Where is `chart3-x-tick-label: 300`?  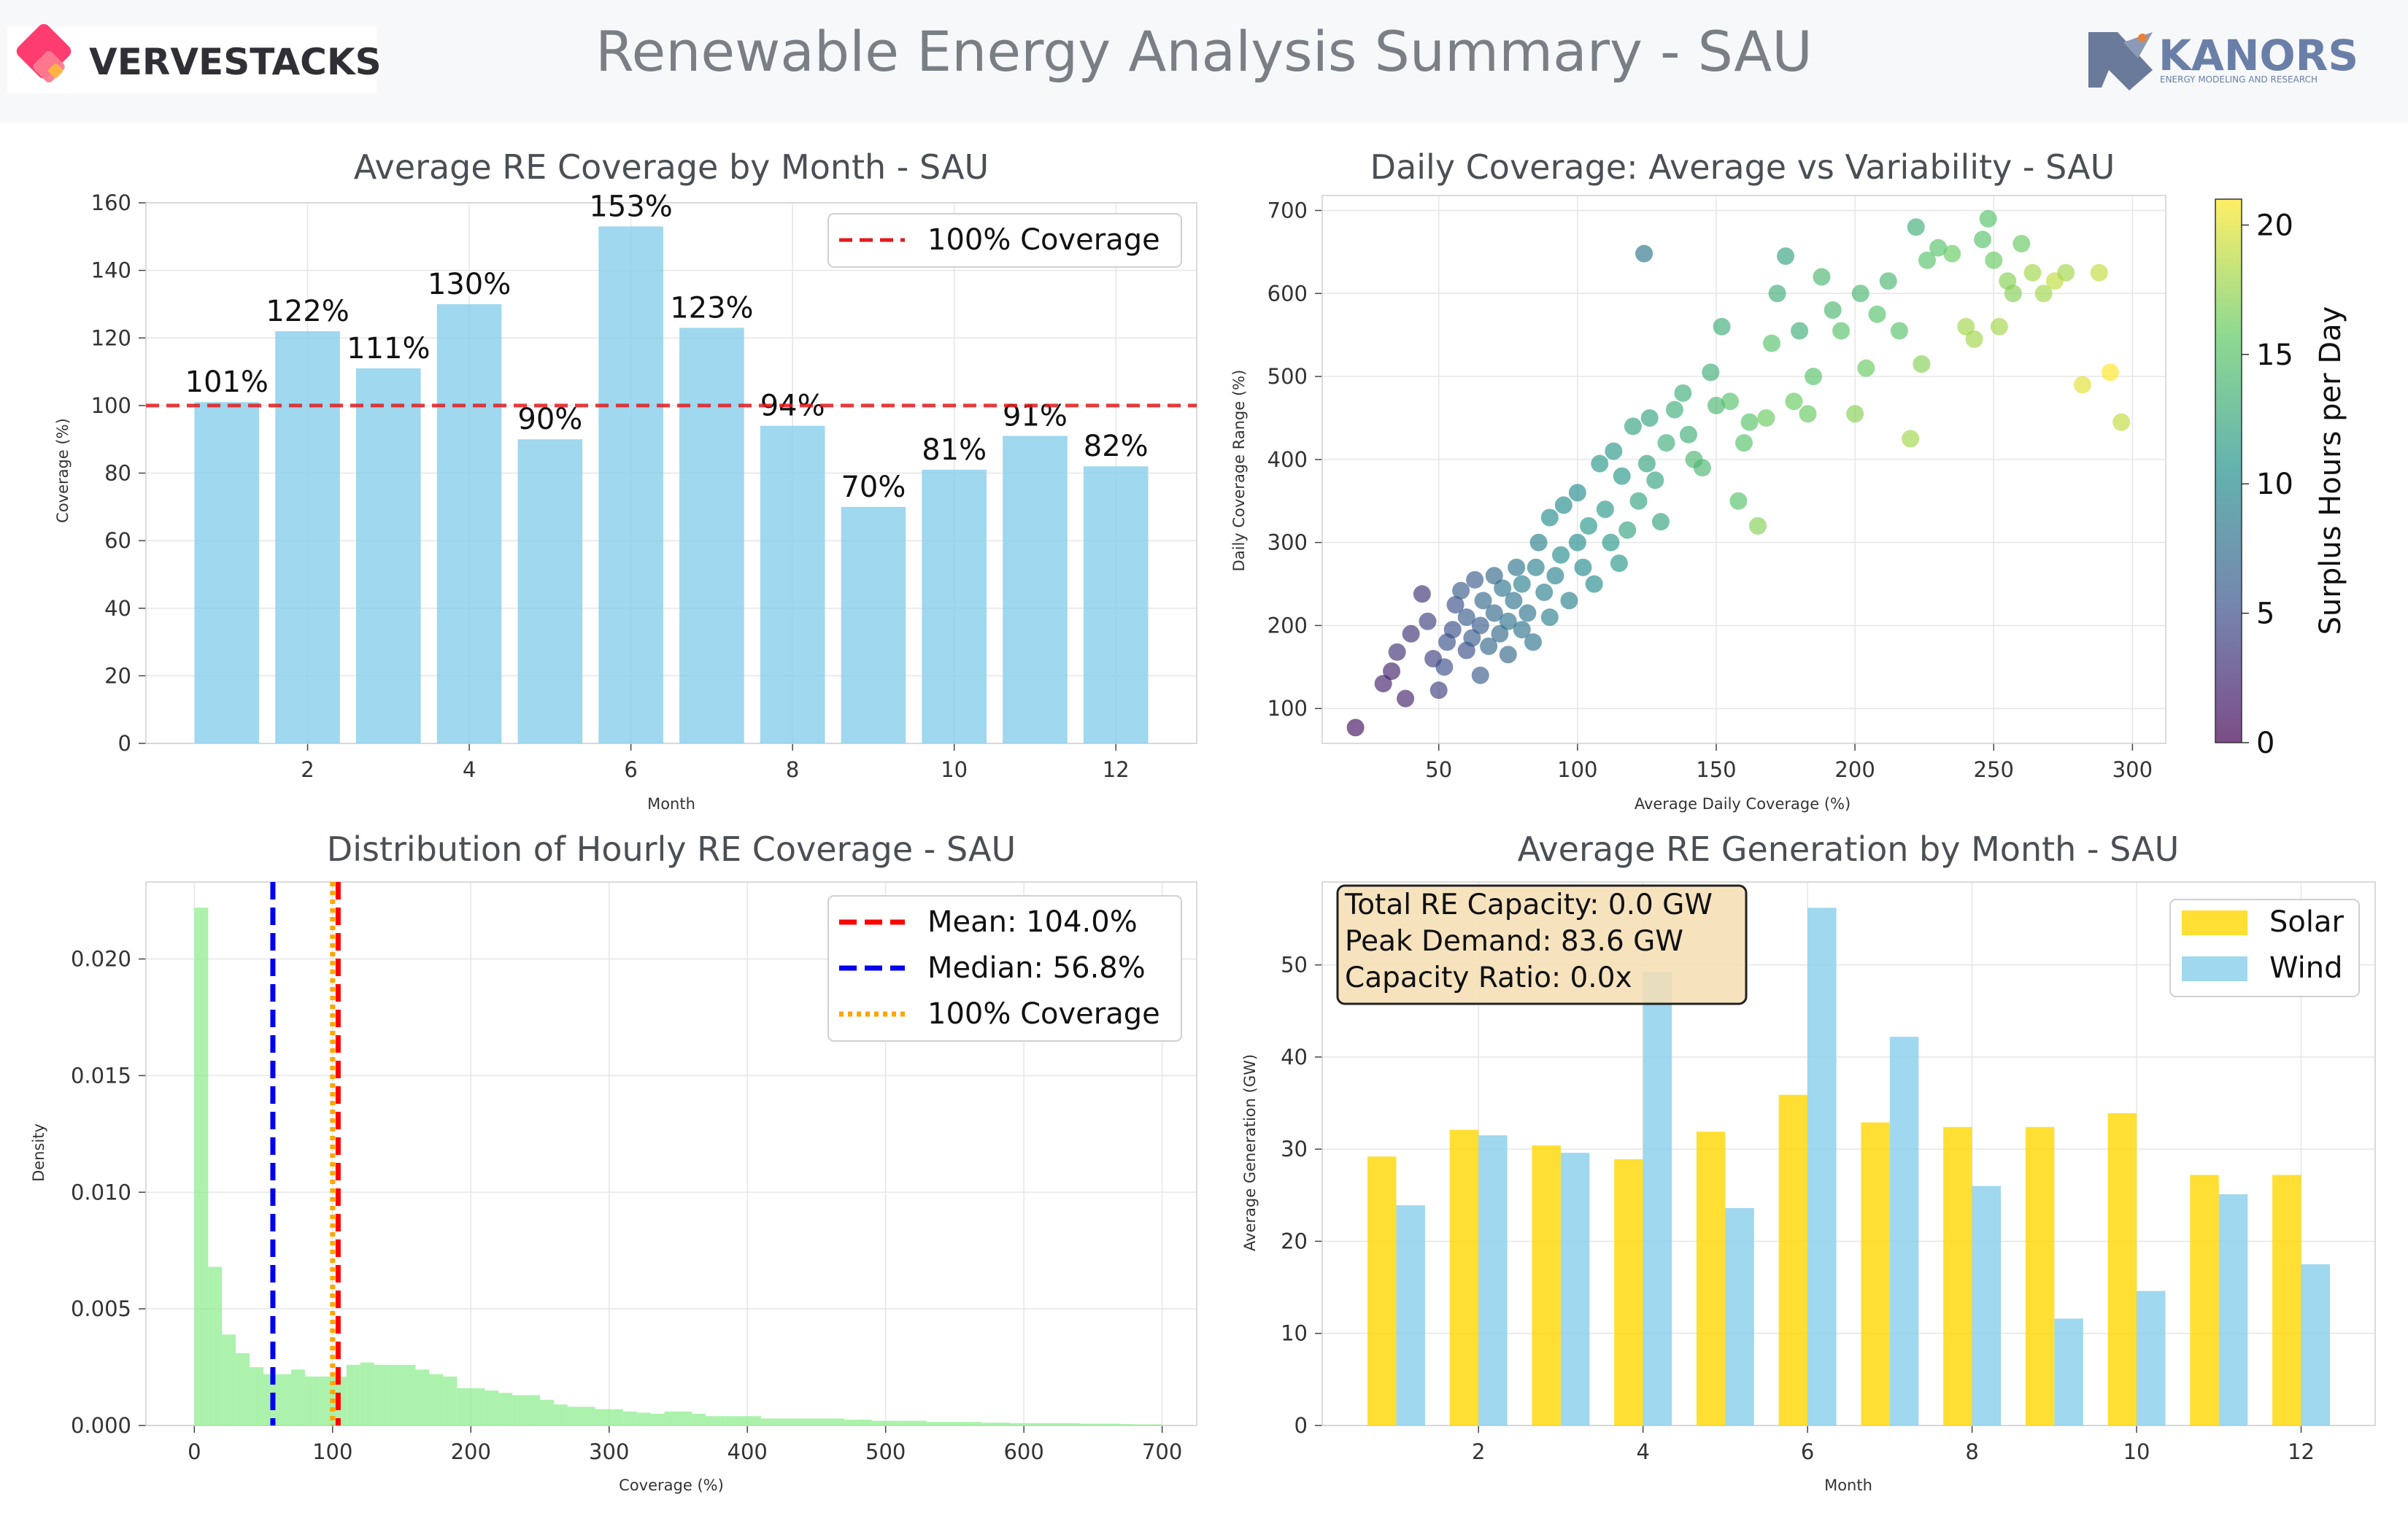 chart3-x-tick-label: 300 is located at coordinates (609, 1452).